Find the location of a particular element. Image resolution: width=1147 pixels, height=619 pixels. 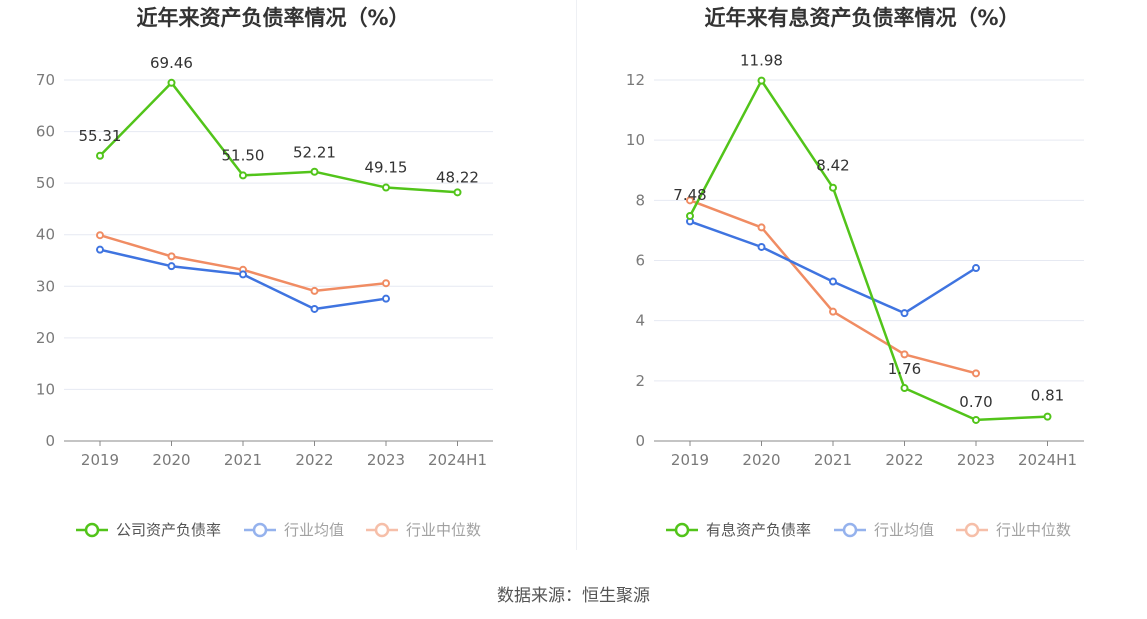

data-source: 数据来源：恒生聚源 is located at coordinates (573, 596).